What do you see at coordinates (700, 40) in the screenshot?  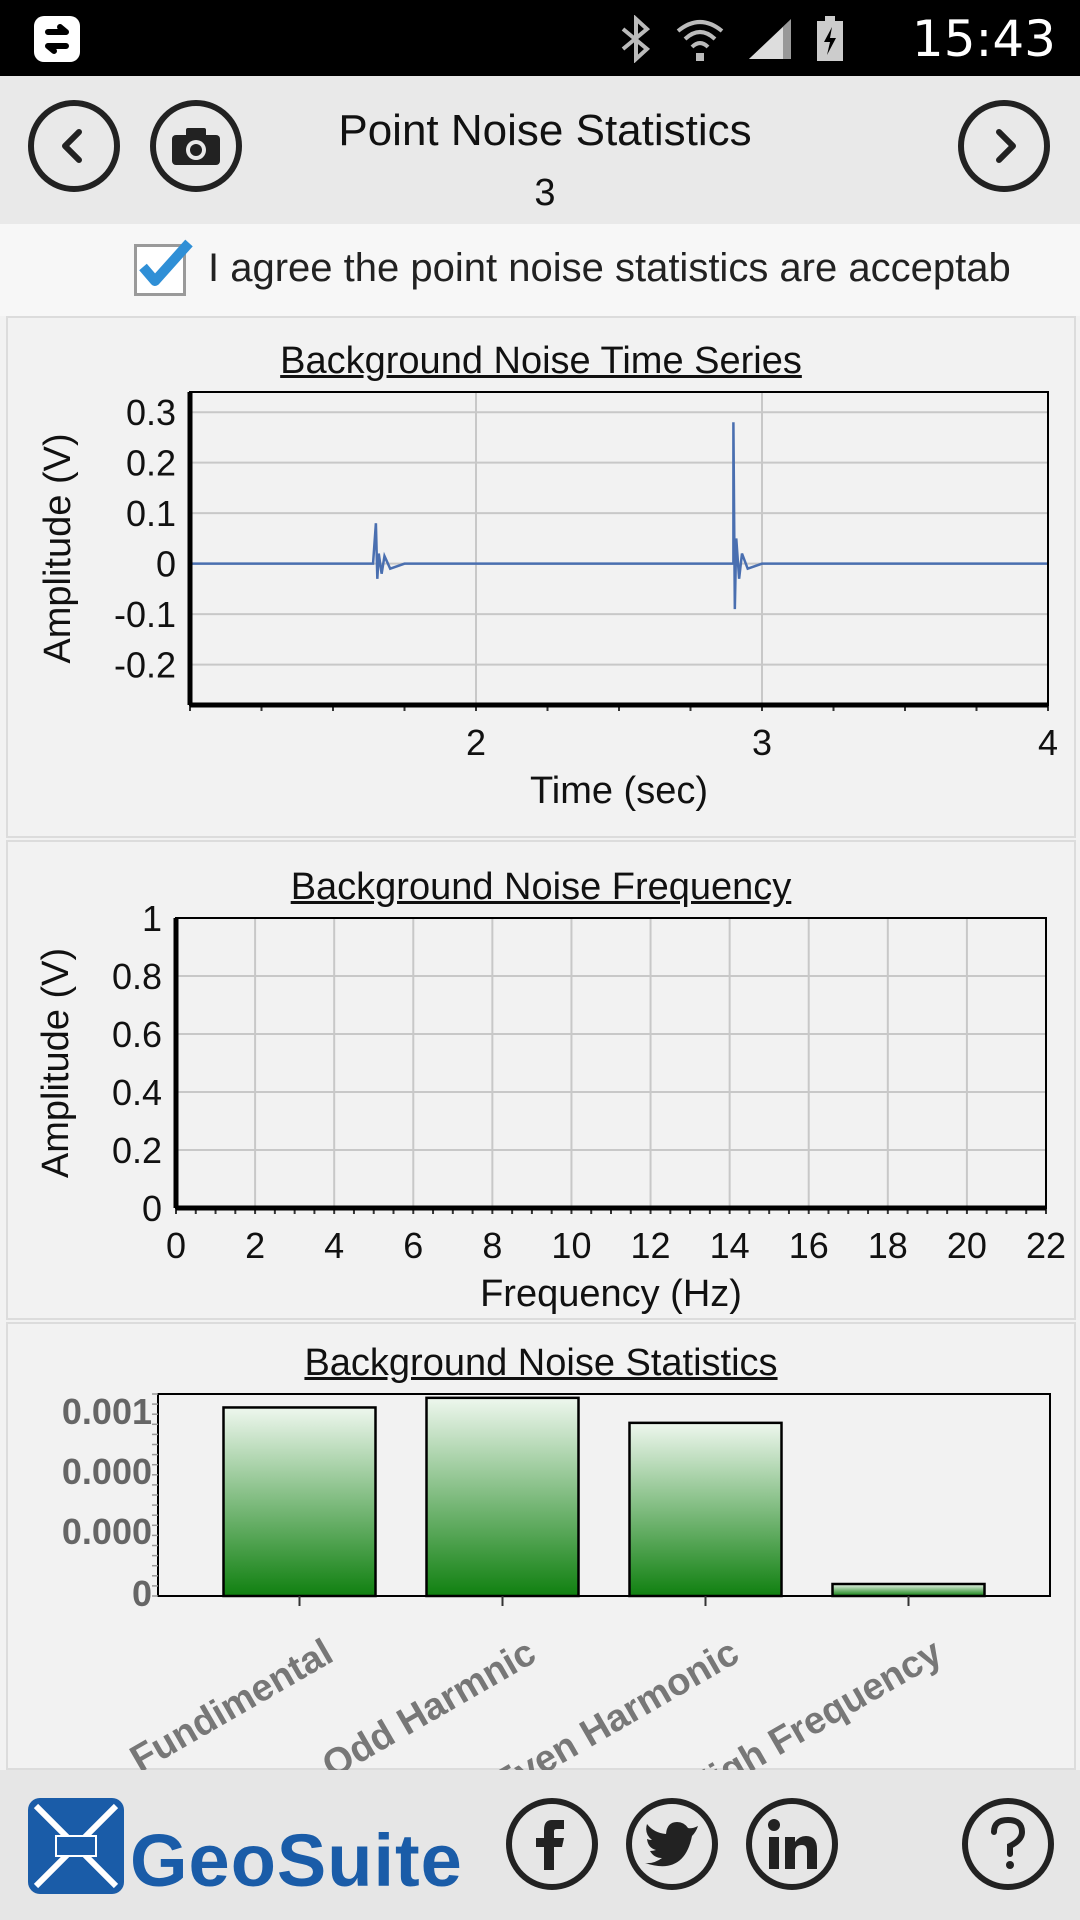 I see `wifi-icon` at bounding box center [700, 40].